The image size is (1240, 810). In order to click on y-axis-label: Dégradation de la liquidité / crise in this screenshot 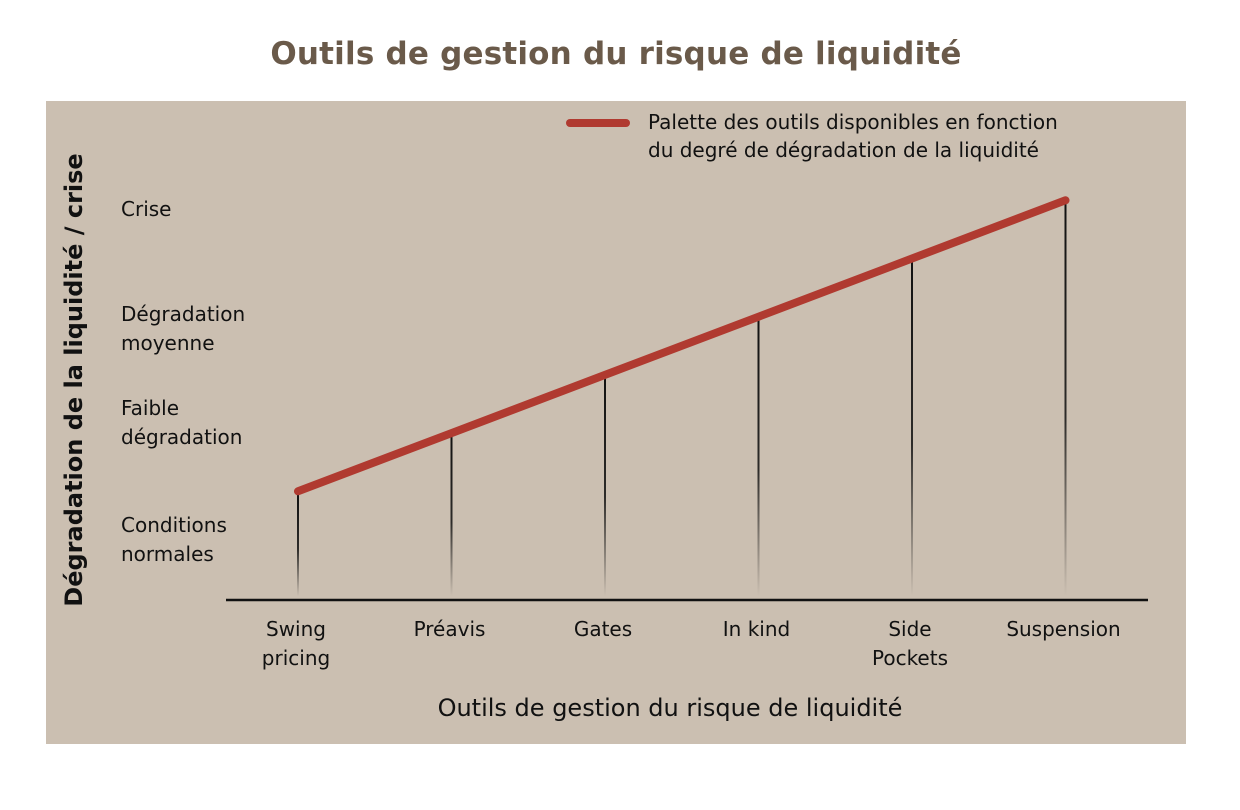, I will do `click(74, 379)`.